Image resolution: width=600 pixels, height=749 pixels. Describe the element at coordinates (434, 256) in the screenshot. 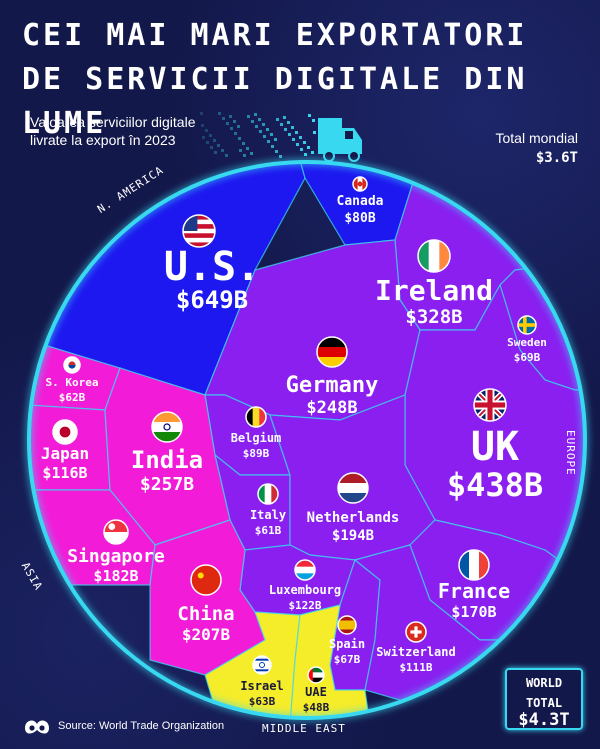

I see `ireland-flag-icon` at that location.